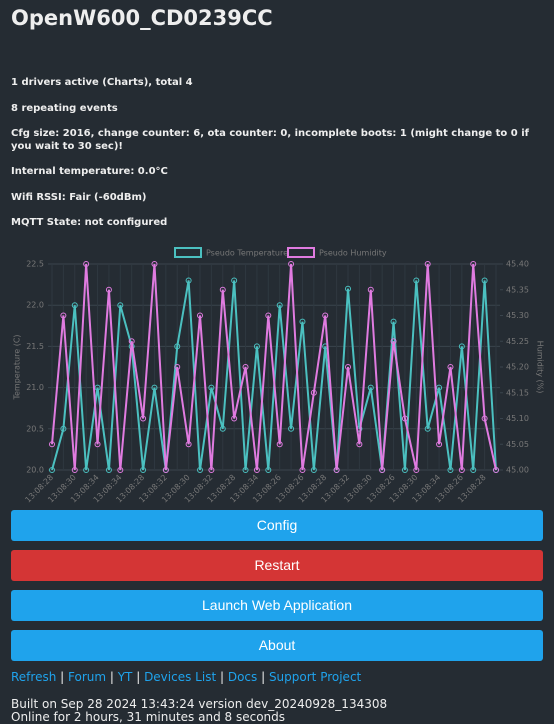 The height and width of the screenshot is (724, 554). I want to click on legend-label: Pseudo Temperature, so click(247, 253).